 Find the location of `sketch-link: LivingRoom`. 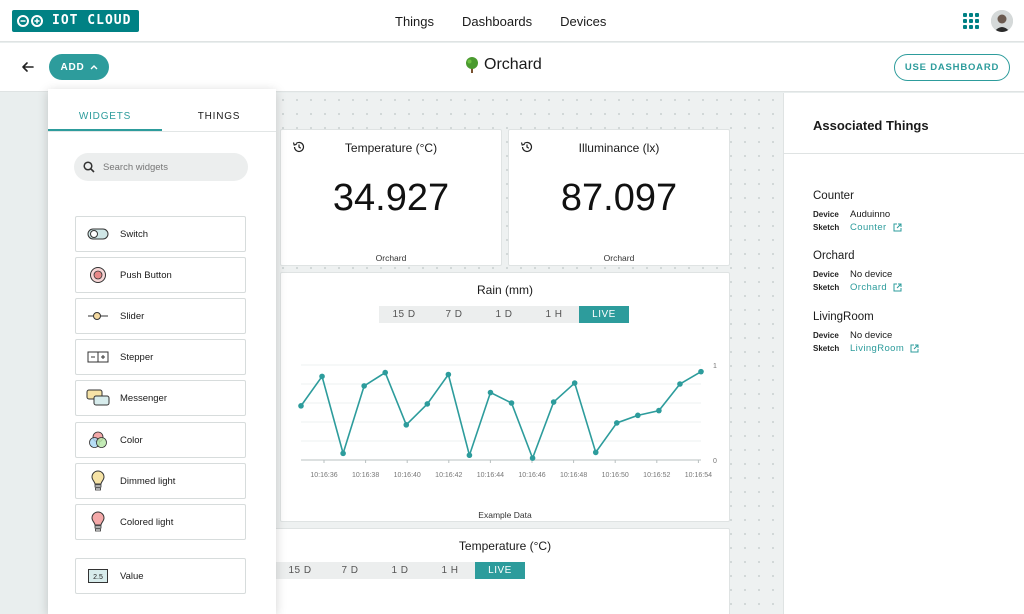

sketch-link: LivingRoom is located at coordinates (884, 348).